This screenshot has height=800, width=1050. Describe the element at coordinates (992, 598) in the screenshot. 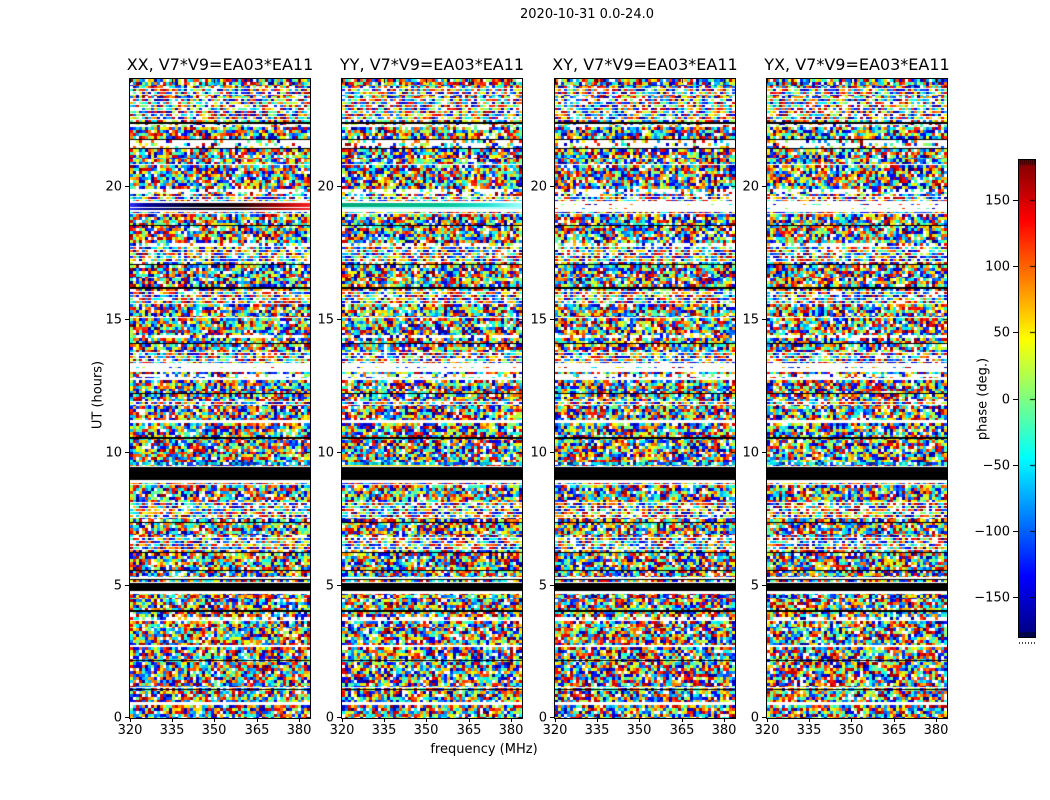

I see `colorbar-tick-label: −150` at that location.